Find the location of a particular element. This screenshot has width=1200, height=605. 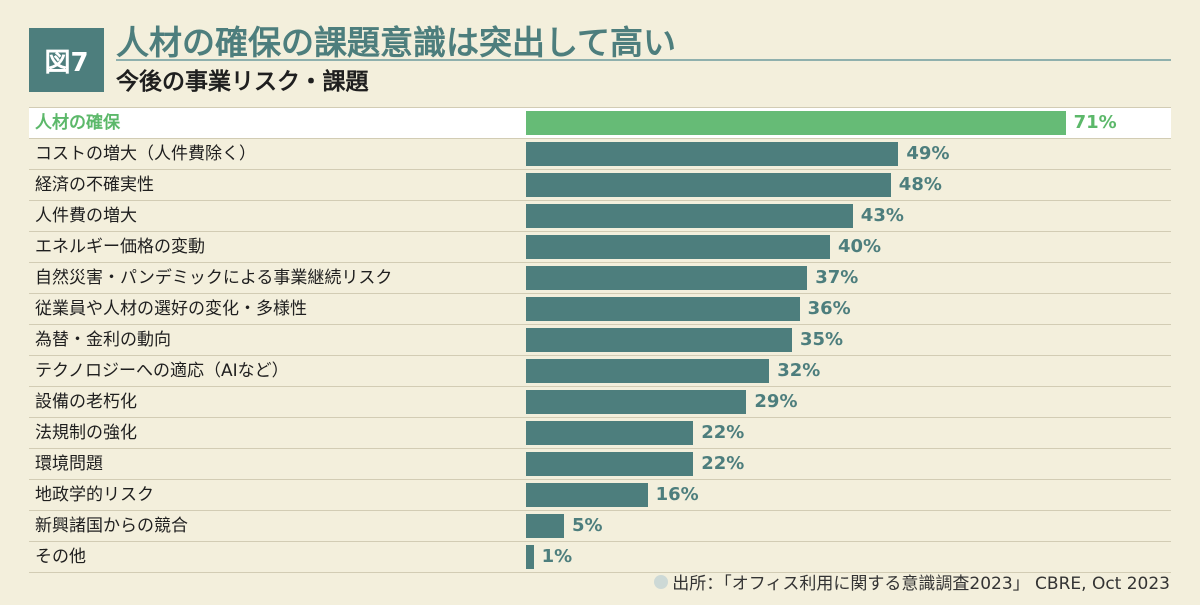

chart-row: 新興諸国からの競合 5% is located at coordinates (600, 526).